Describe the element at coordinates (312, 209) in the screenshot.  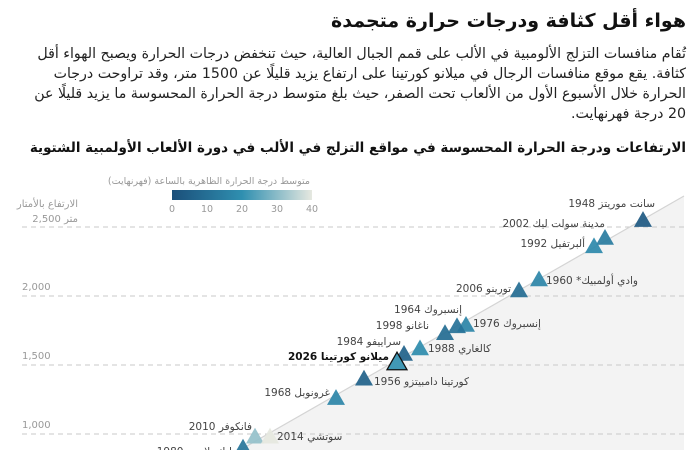
I see `legend-tick: 40` at that location.